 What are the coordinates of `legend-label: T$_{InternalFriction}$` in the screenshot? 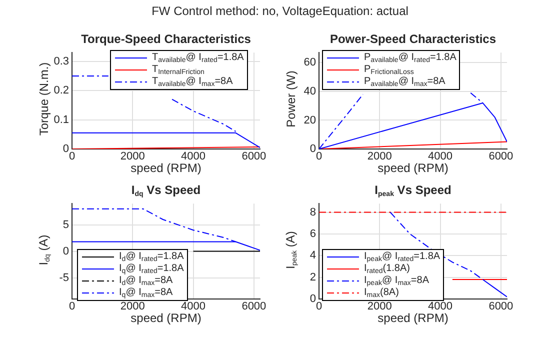 It's located at (178, 70).